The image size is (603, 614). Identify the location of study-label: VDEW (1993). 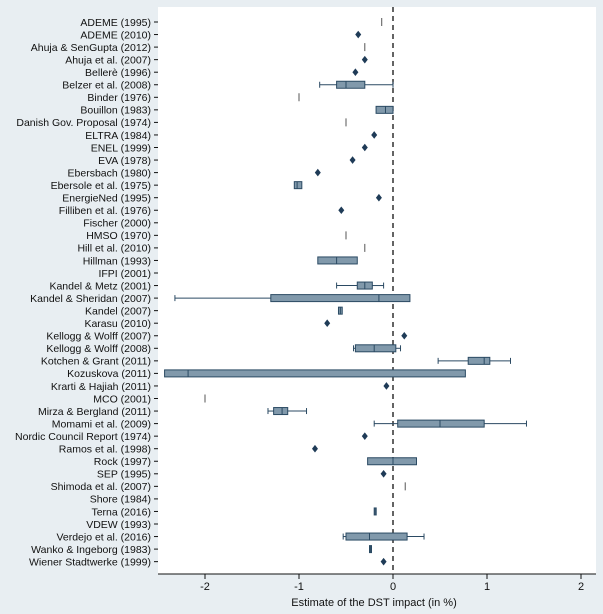
(118, 525).